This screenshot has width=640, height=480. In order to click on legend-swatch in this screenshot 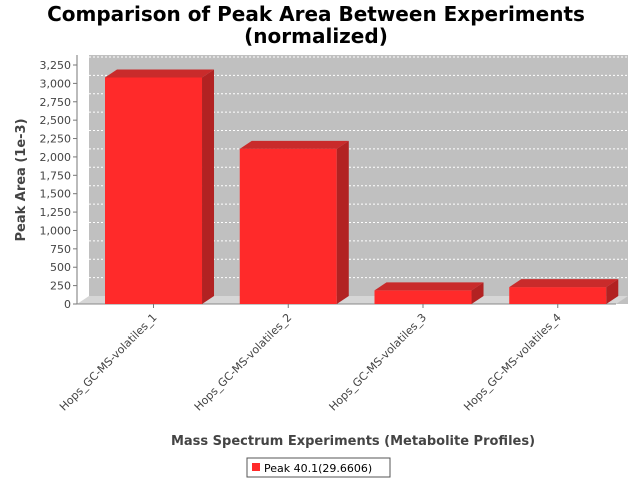, I will do `click(256, 467)`.